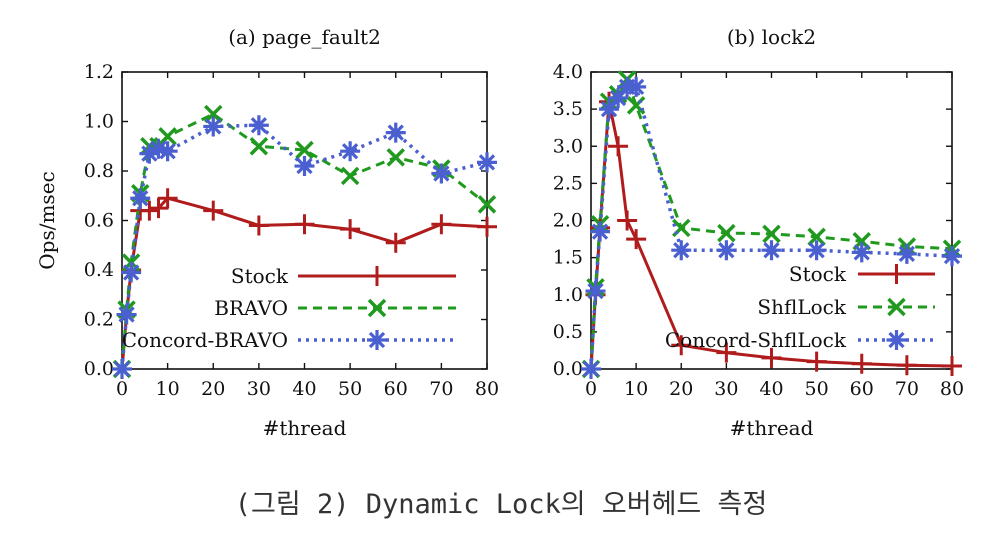 The height and width of the screenshot is (542, 1002). Describe the element at coordinates (304, 37) in the screenshot. I see `chart-title: (a) page_fault2` at that location.